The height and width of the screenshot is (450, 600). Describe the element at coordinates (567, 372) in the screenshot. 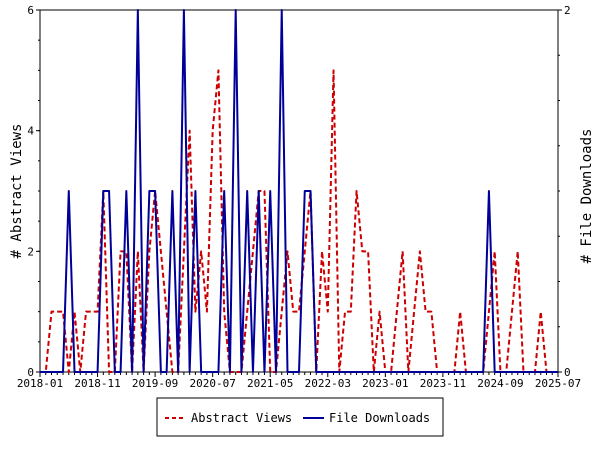

I see `y-right-tick-label-0: 0` at that location.